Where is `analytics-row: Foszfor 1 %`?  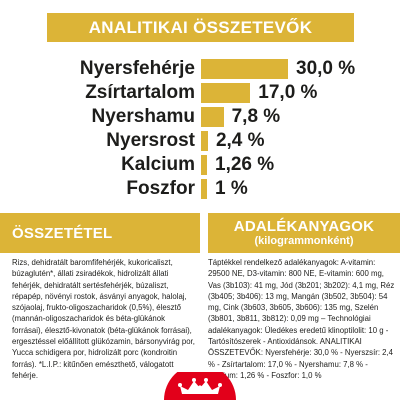 analytics-row: Foszfor 1 % is located at coordinates (200, 189).